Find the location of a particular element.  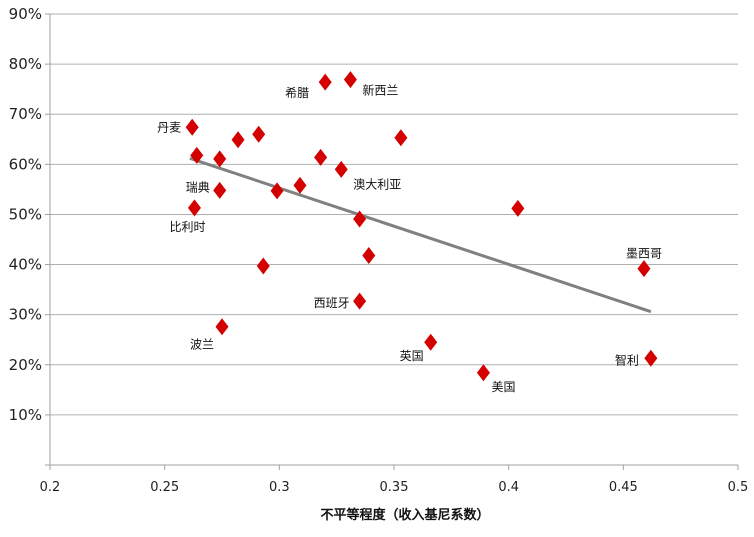

y-tick-labels: 10% 20% 30% 40% 50% 60% 70% 80% 90% is located at coordinates (25, 214).